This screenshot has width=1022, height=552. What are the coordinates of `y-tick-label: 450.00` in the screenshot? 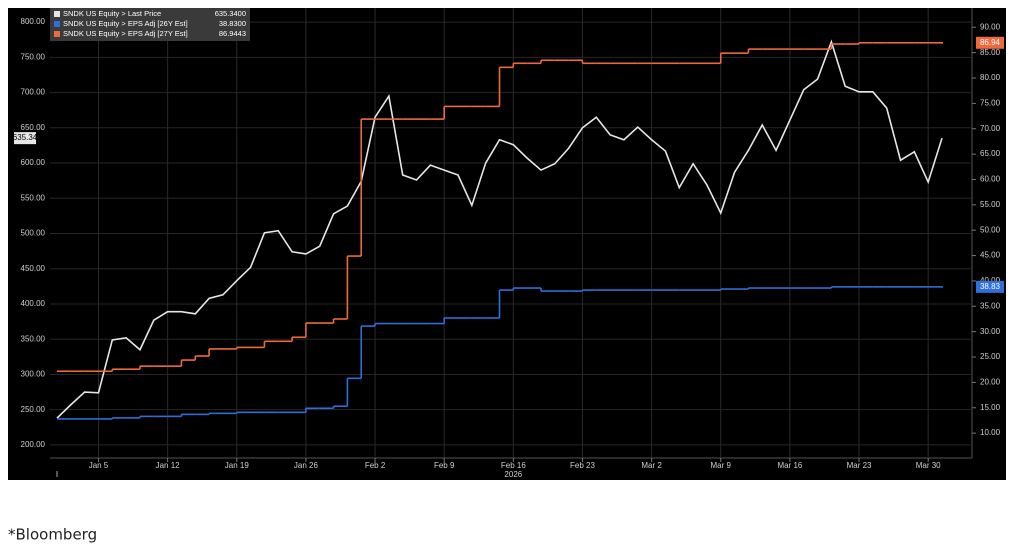 It's located at (33, 268).